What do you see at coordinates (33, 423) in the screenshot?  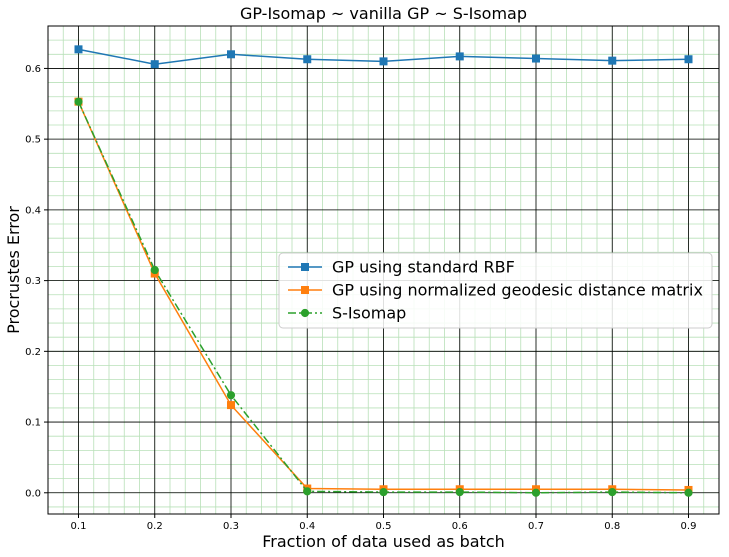 I see `y-tick-label: 0.1` at bounding box center [33, 423].